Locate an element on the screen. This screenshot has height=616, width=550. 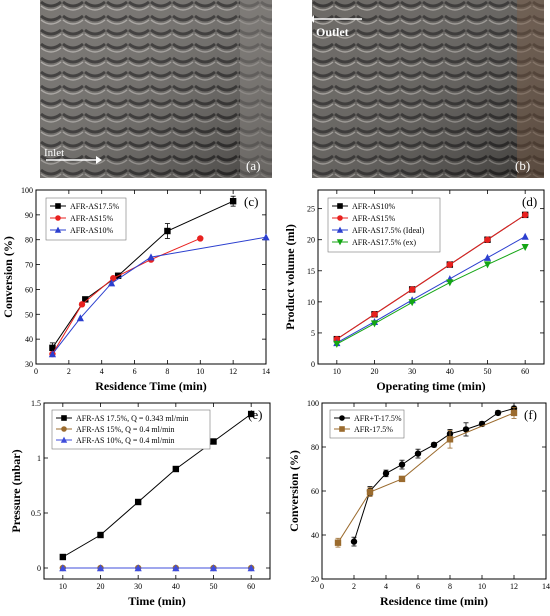
panel-label: (f) is located at coordinates (530, 414).